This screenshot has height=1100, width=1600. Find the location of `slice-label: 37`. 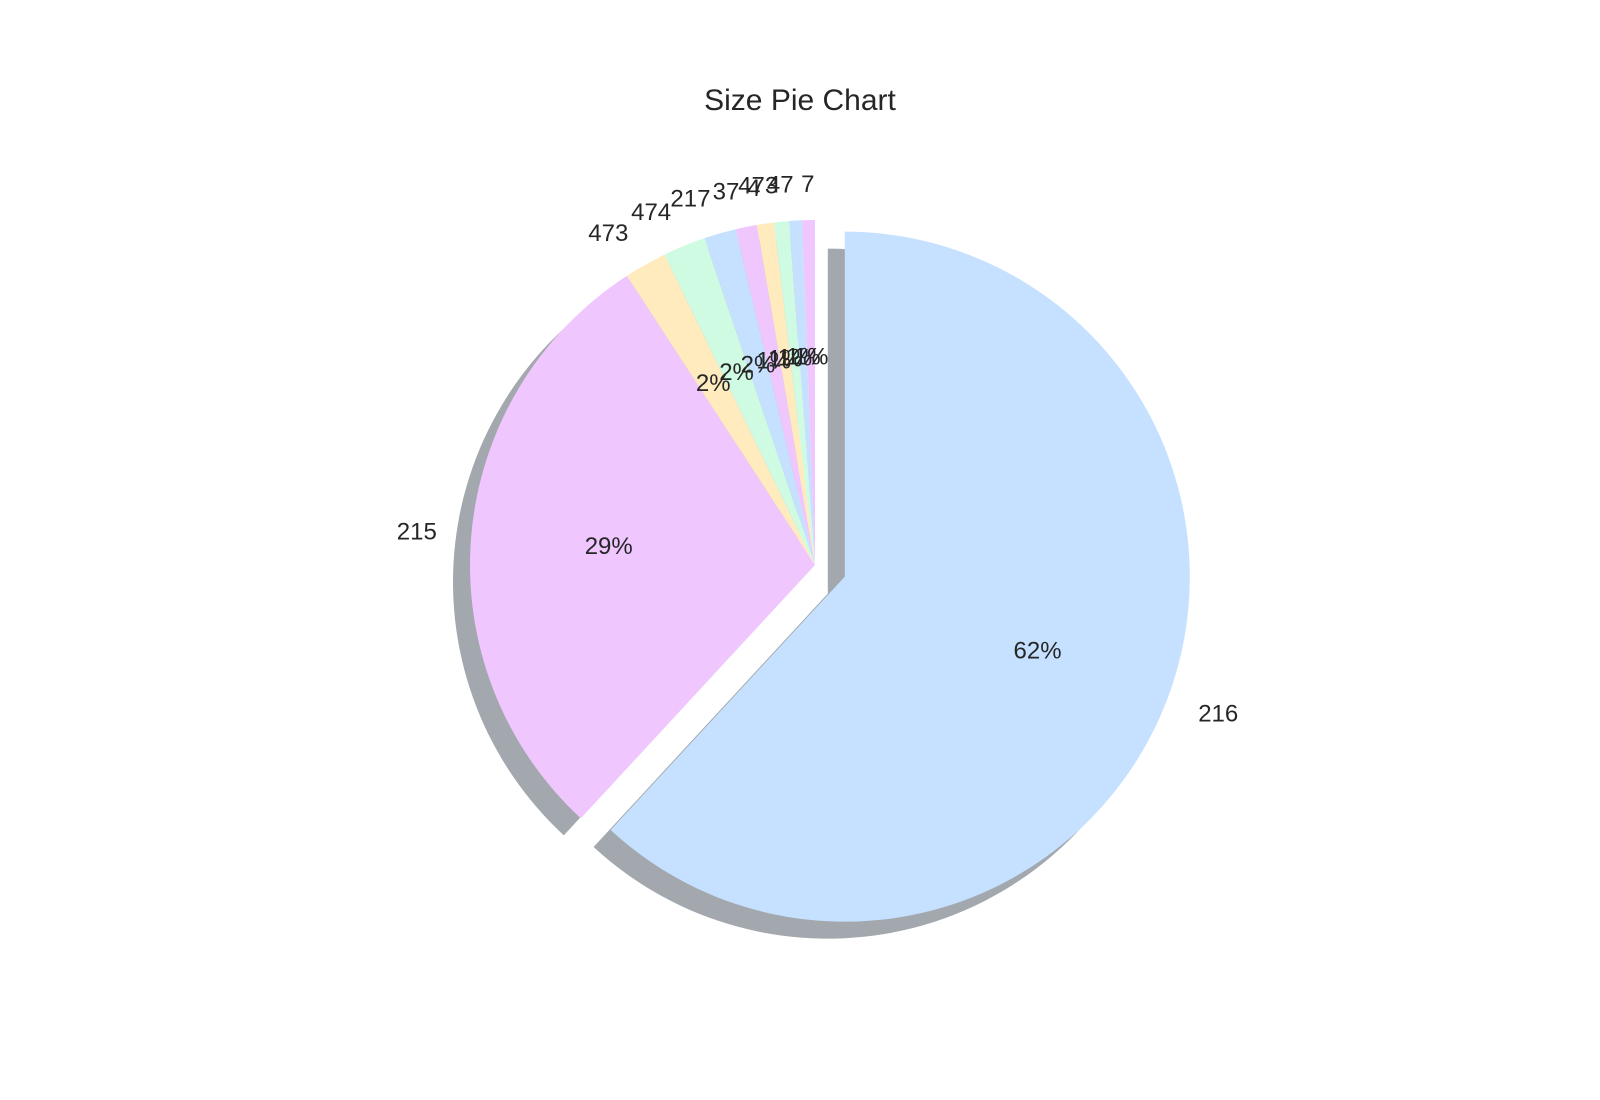

slice-label: 37 is located at coordinates (726, 191).